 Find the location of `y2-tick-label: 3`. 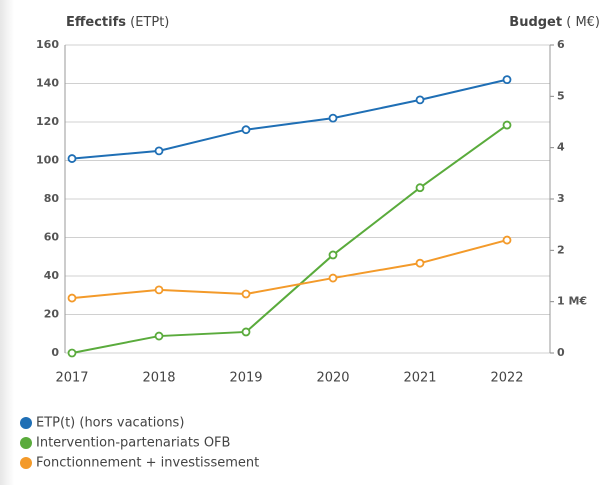

y2-tick-label: 3 is located at coordinates (561, 198).